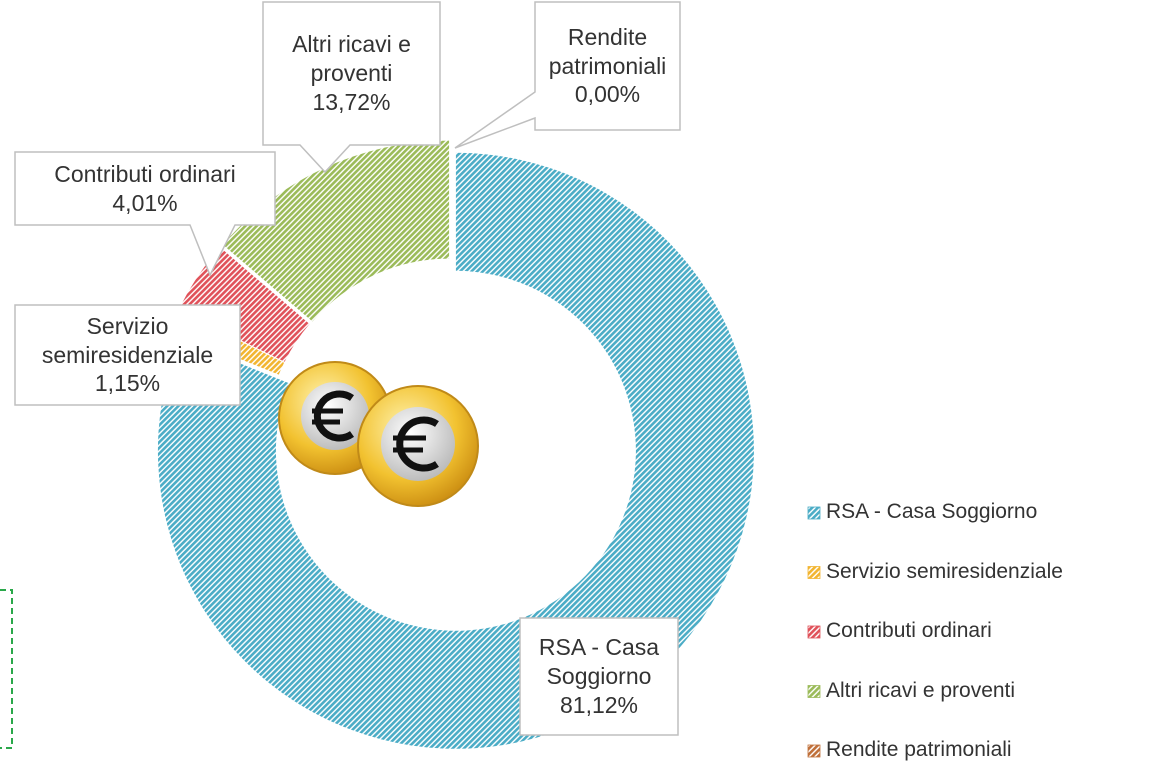 The image size is (1149, 767). I want to click on data-label: Altri ricavi e proventi 13,72%, so click(351, 73).